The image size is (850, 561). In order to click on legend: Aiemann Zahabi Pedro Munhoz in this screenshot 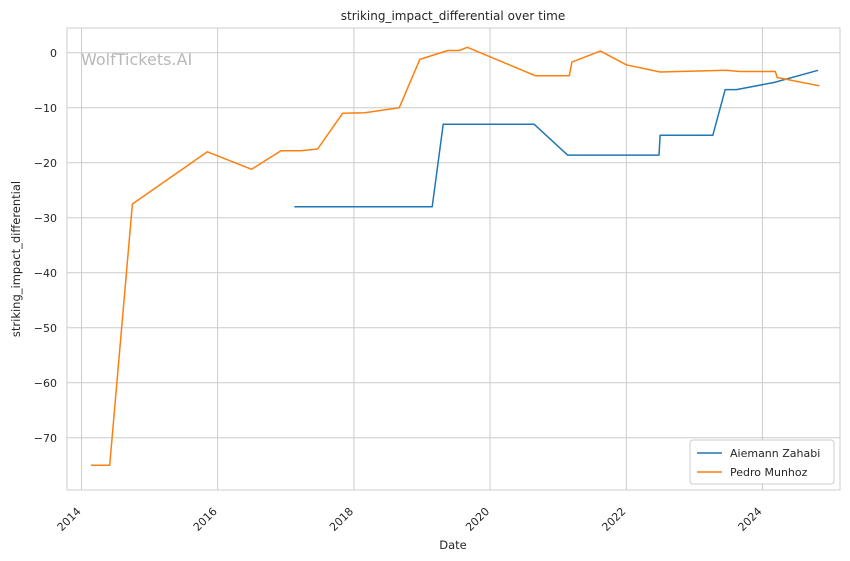, I will do `click(762, 462)`.